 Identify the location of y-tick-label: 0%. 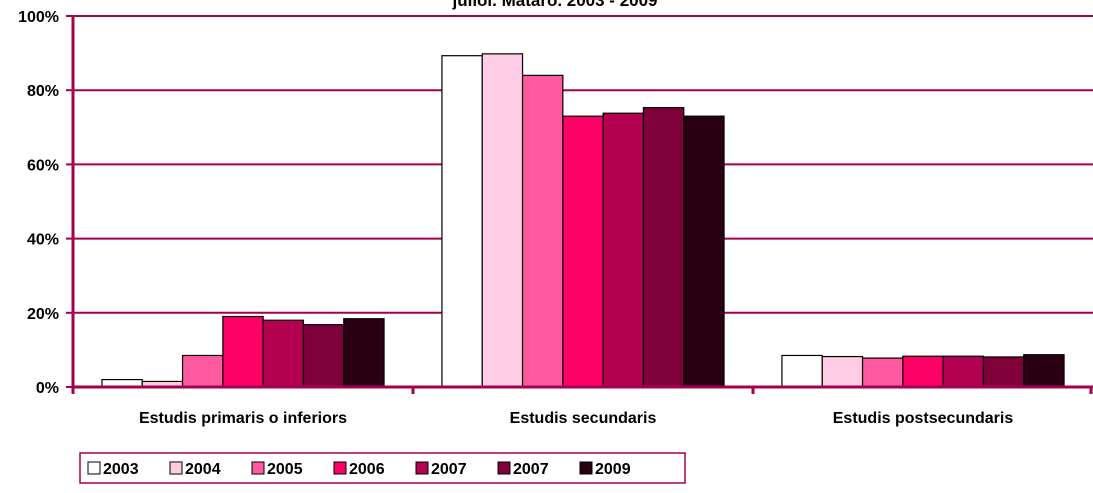
(47, 388).